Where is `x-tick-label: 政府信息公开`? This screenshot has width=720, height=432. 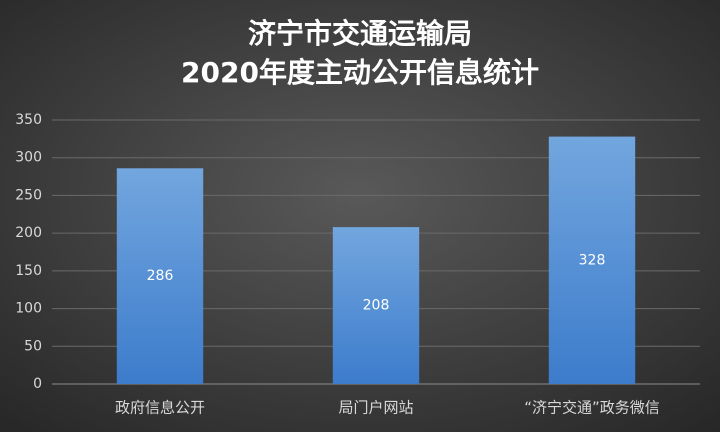 x-tick-label: 政府信息公开 is located at coordinates (160, 408).